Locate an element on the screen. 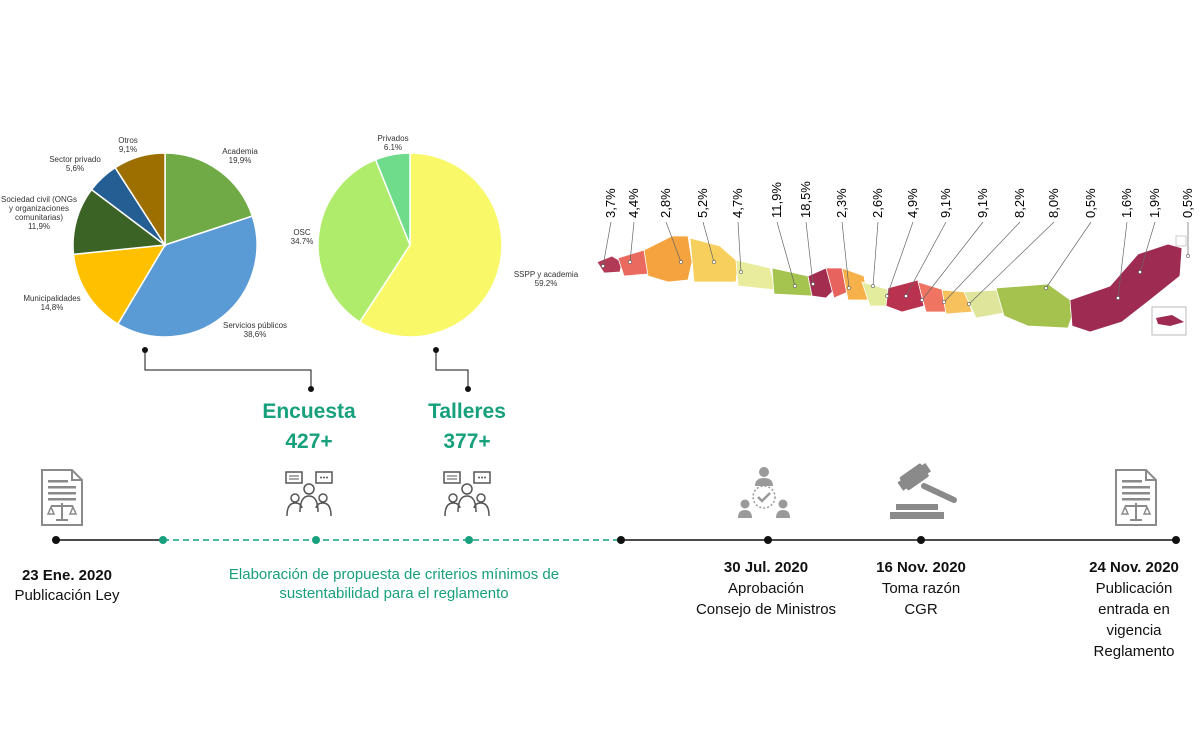 The height and width of the screenshot is (730, 1200). event-description: Publicación is located at coordinates (1134, 588).